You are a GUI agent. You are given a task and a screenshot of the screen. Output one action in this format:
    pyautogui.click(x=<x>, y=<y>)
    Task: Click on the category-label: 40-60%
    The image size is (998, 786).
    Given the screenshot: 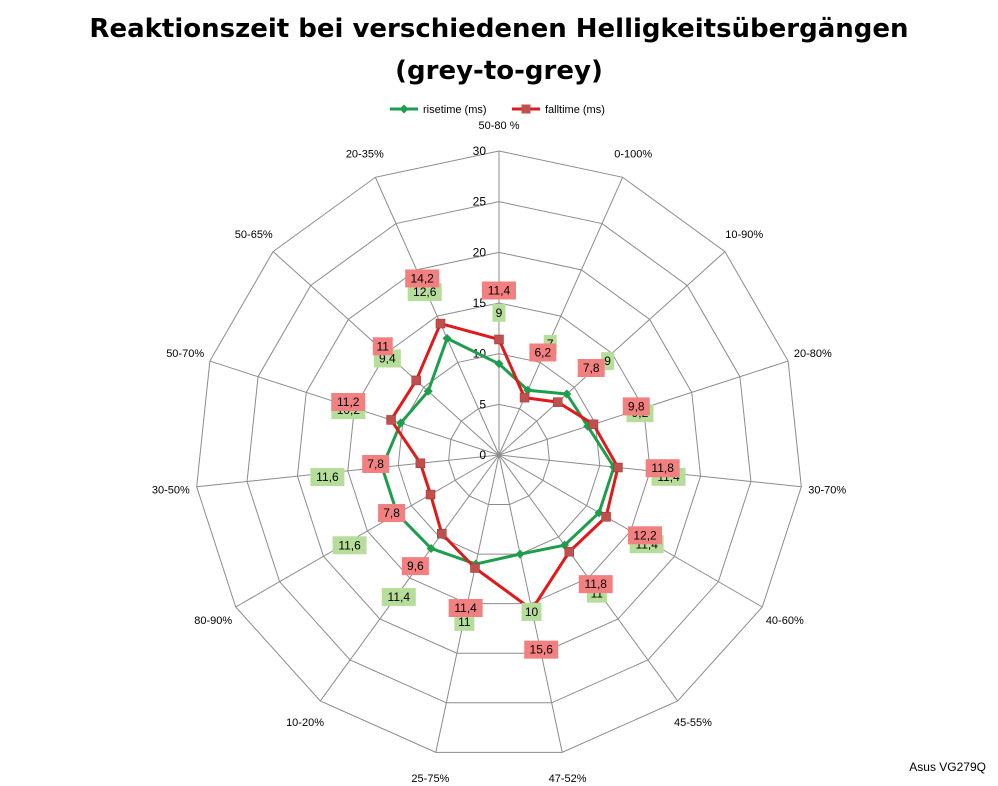 What is the action you would take?
    pyautogui.click(x=785, y=621)
    